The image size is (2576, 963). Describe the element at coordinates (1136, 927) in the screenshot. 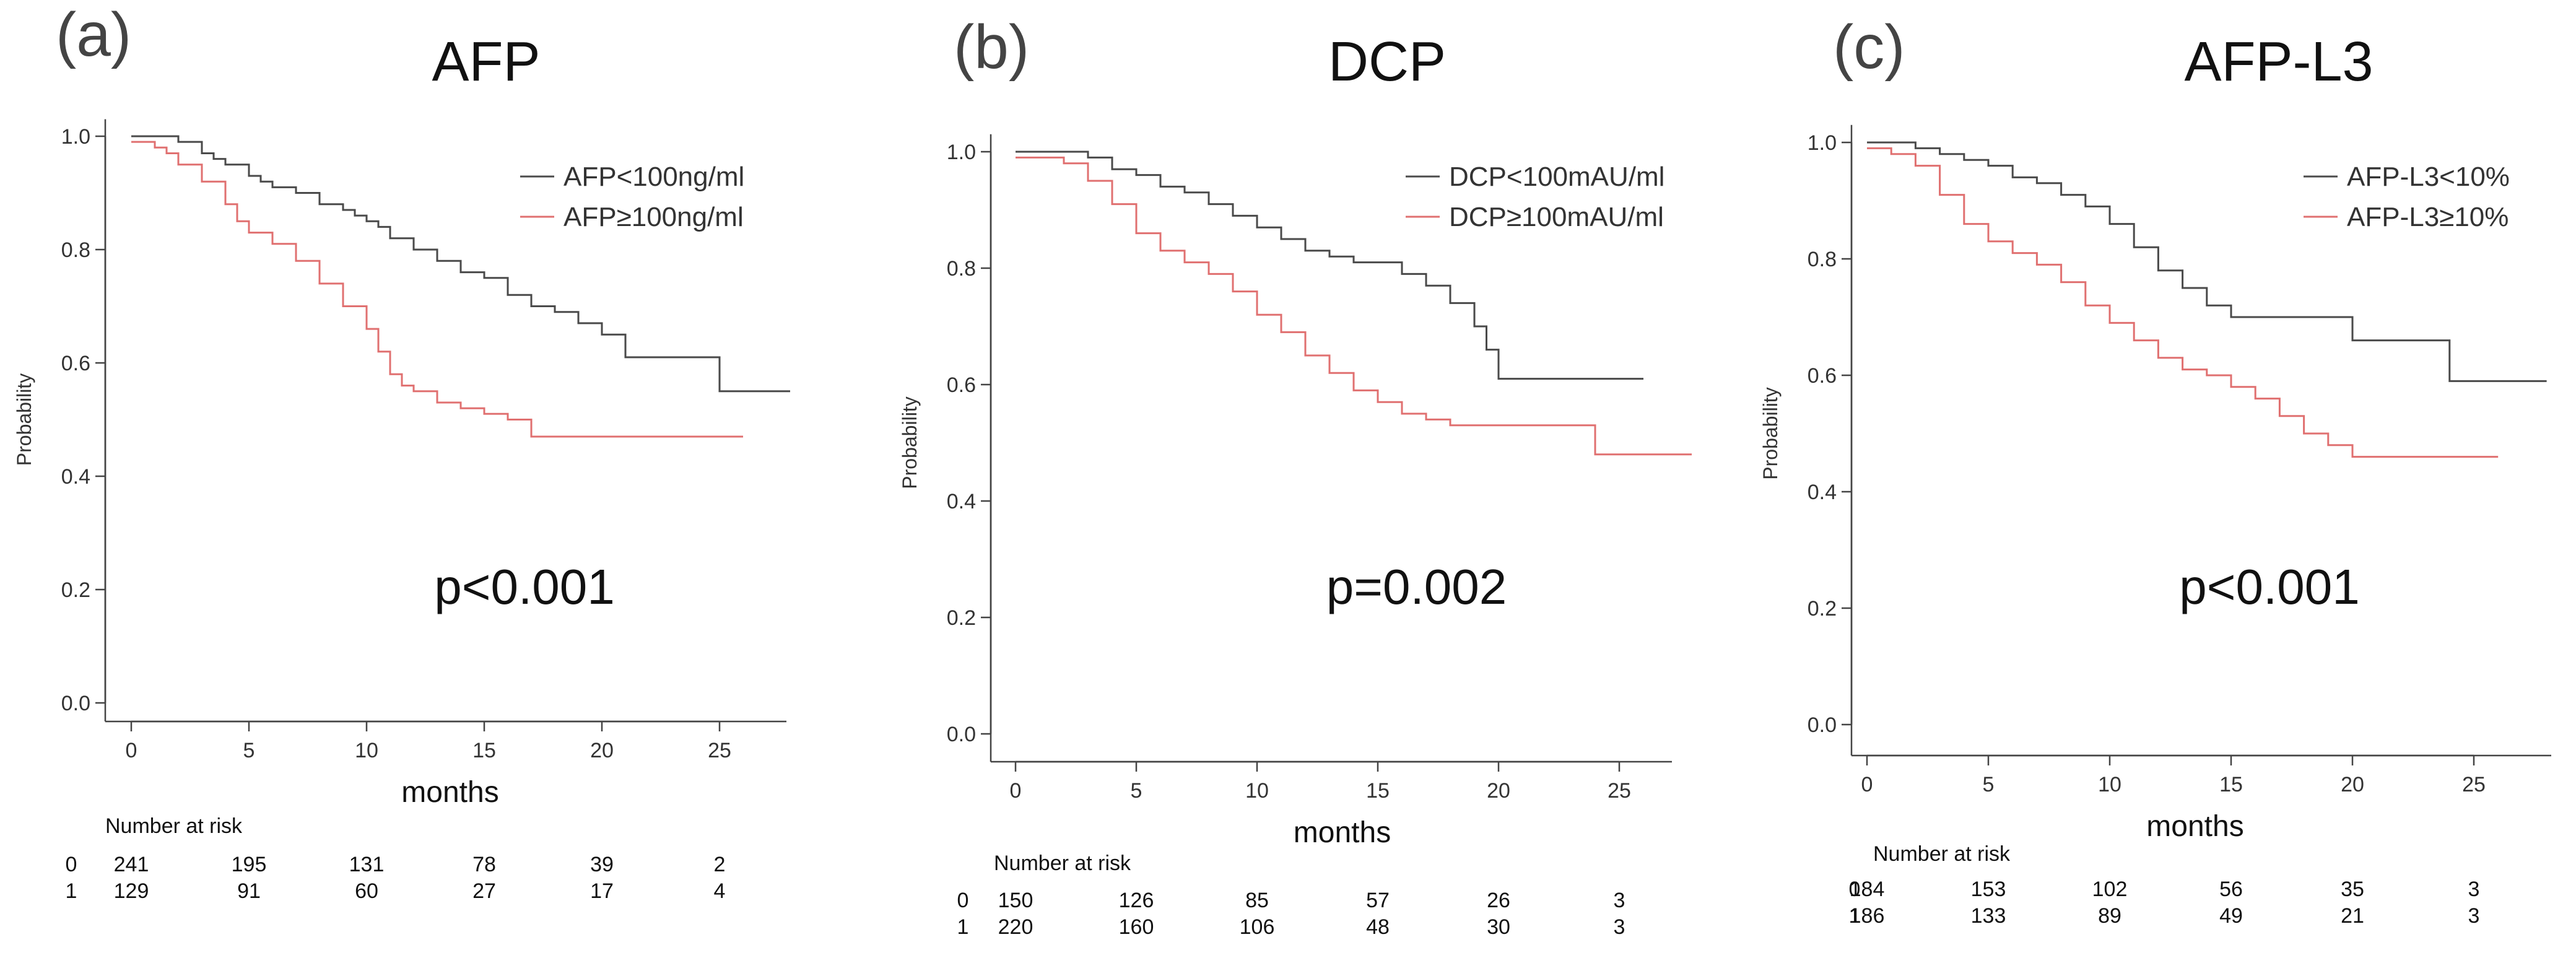

I see `risk-count: 160` at that location.